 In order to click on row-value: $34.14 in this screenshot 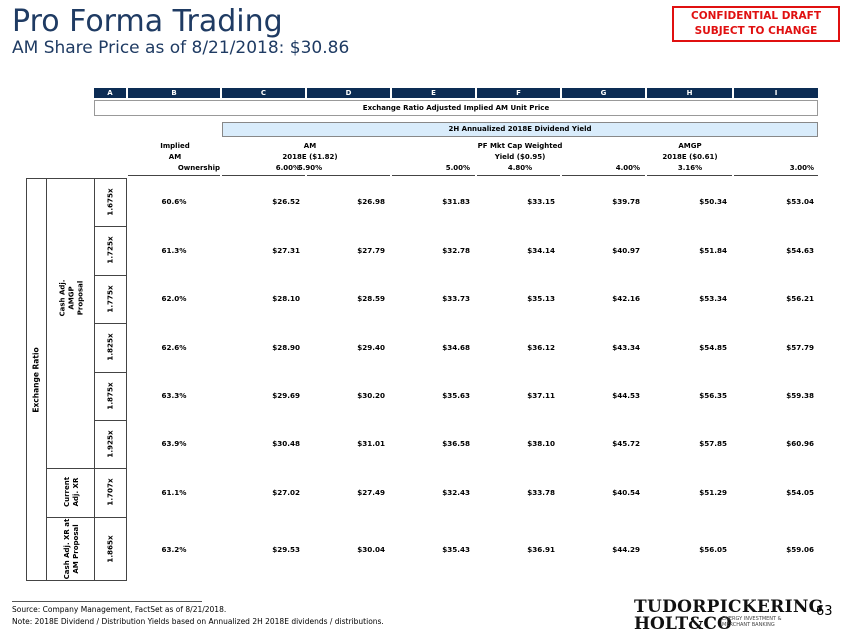, I will do `click(541, 250)`.